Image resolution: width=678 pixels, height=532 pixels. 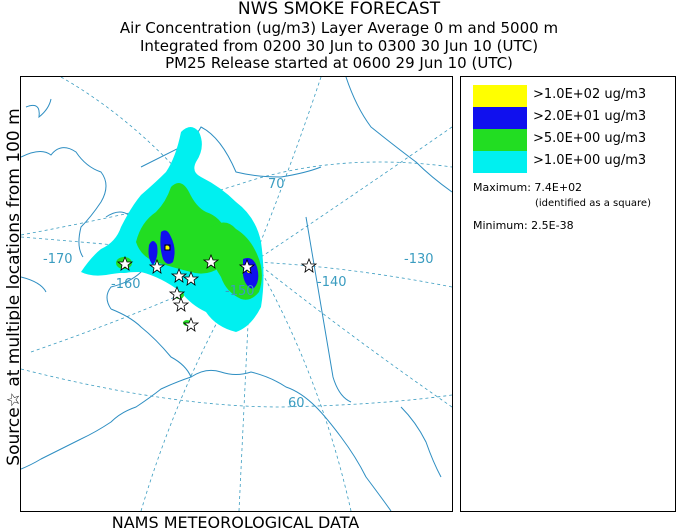 I want to click on panhandle-coast, so click(x=421, y=442).